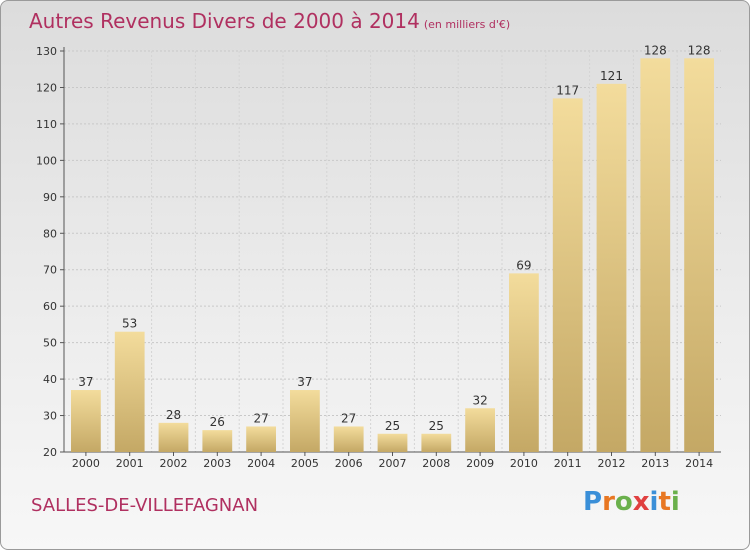 Image resolution: width=750 pixels, height=550 pixels. I want to click on bar-value-label: 32, so click(479, 400).